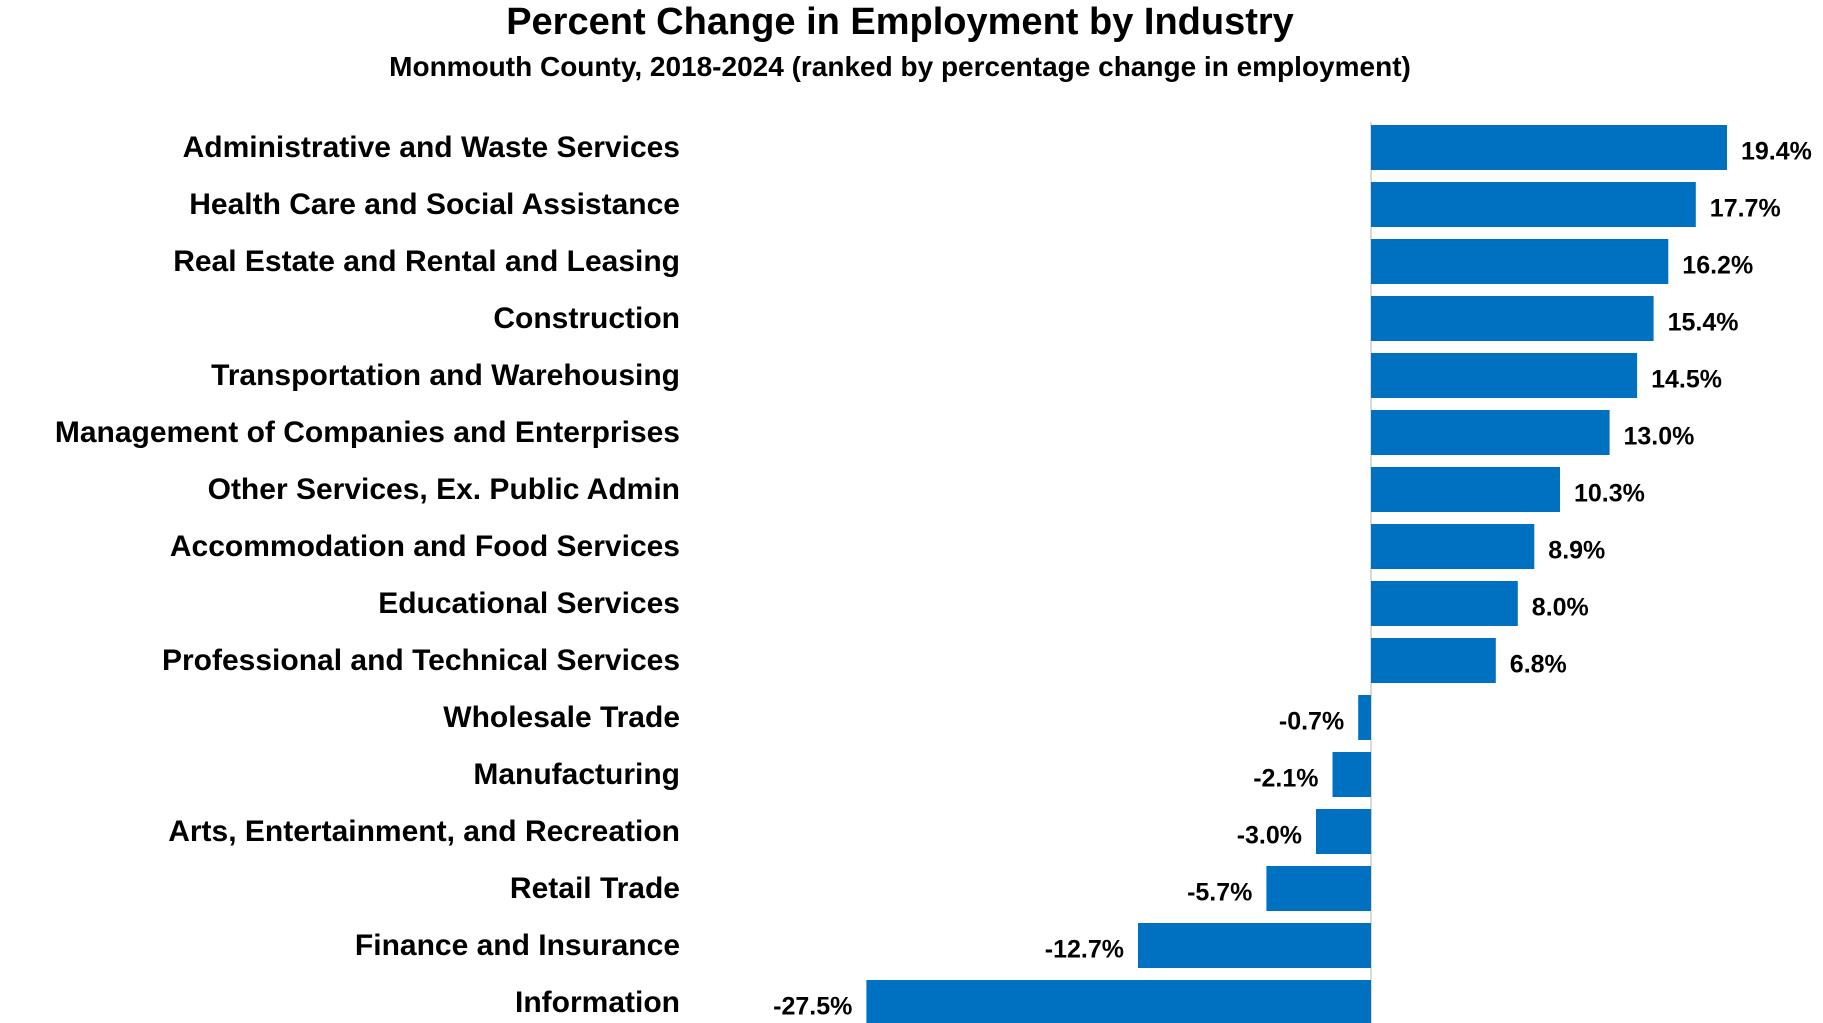  I want to click on category-label-other-services-ex-public-admin: Other Services, Ex. Public Admin, so click(444, 489).